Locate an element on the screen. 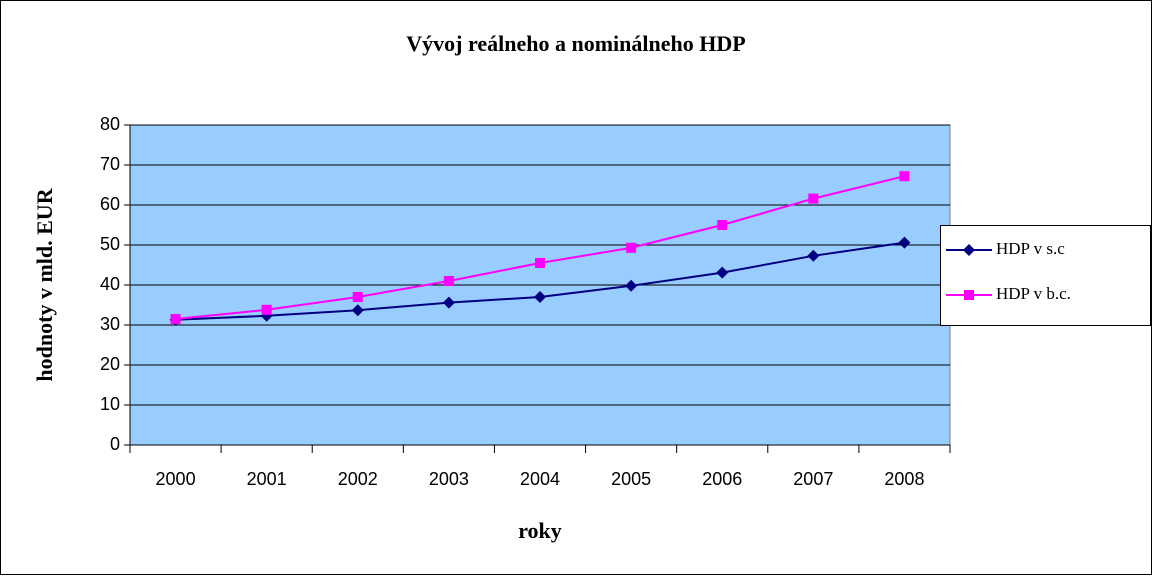  y-tick-label: 30 is located at coordinates (110, 324).